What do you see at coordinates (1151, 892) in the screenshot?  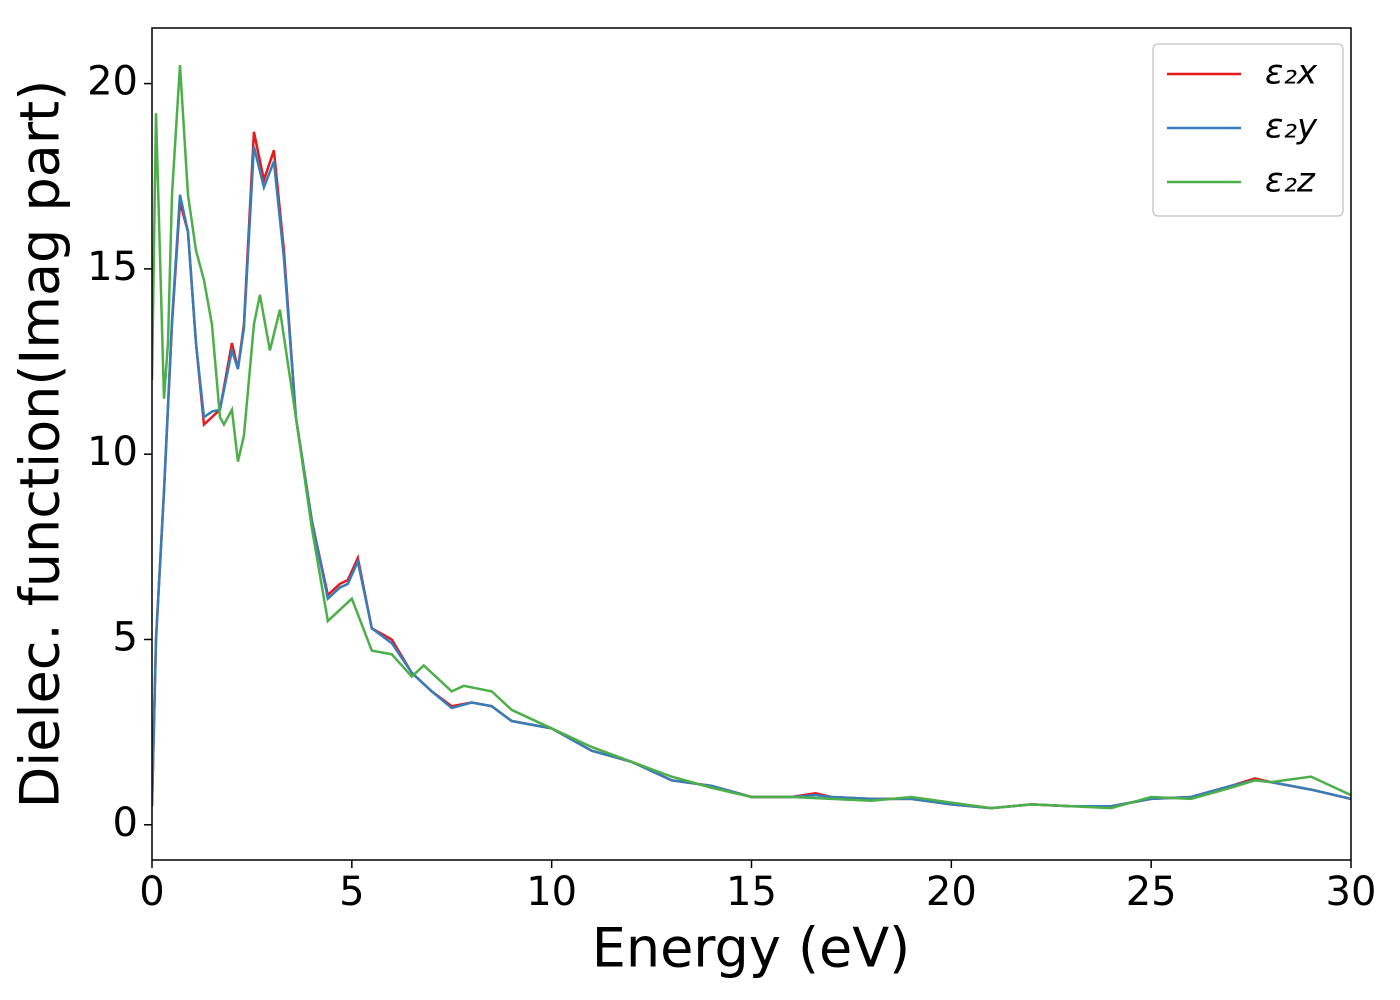 I see `x-tick-label: 25` at bounding box center [1151, 892].